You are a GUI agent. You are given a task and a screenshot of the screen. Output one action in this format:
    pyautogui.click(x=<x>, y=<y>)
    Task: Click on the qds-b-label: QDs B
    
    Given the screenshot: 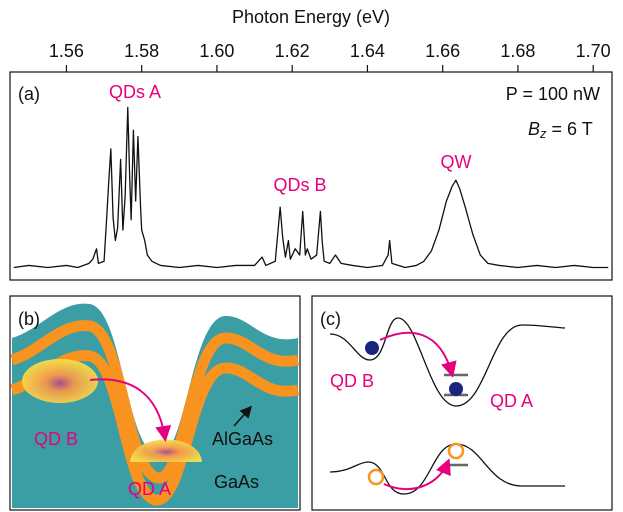 What is the action you would take?
    pyautogui.click(x=299, y=185)
    